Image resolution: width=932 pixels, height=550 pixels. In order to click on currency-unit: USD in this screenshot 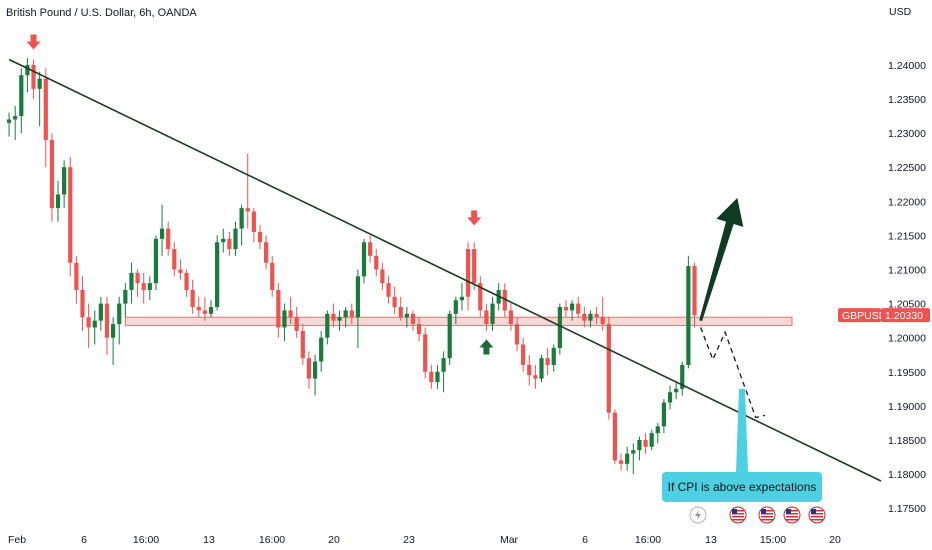, I will do `click(900, 12)`.